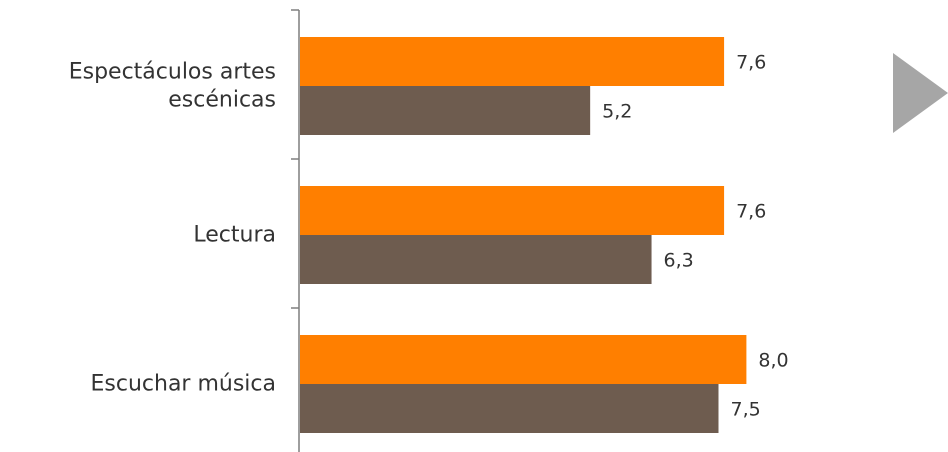 The width and height of the screenshot is (948, 452). I want to click on data-label: 5,2, so click(617, 112).